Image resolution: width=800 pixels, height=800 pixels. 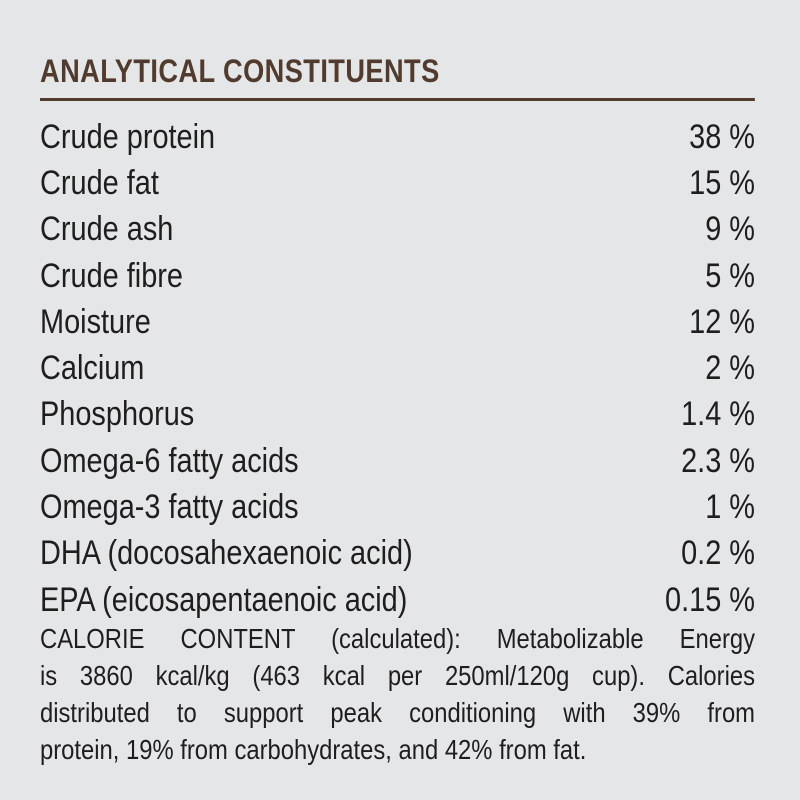 I want to click on row-label: Crude ash, so click(x=107, y=229).